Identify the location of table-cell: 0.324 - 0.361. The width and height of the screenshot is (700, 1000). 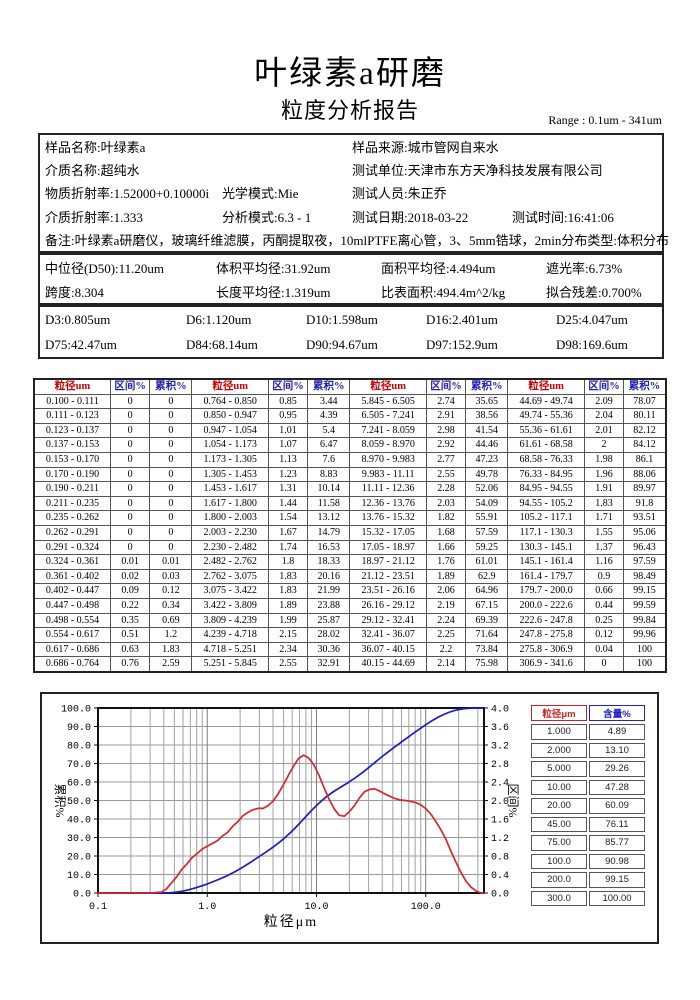
(72, 562).